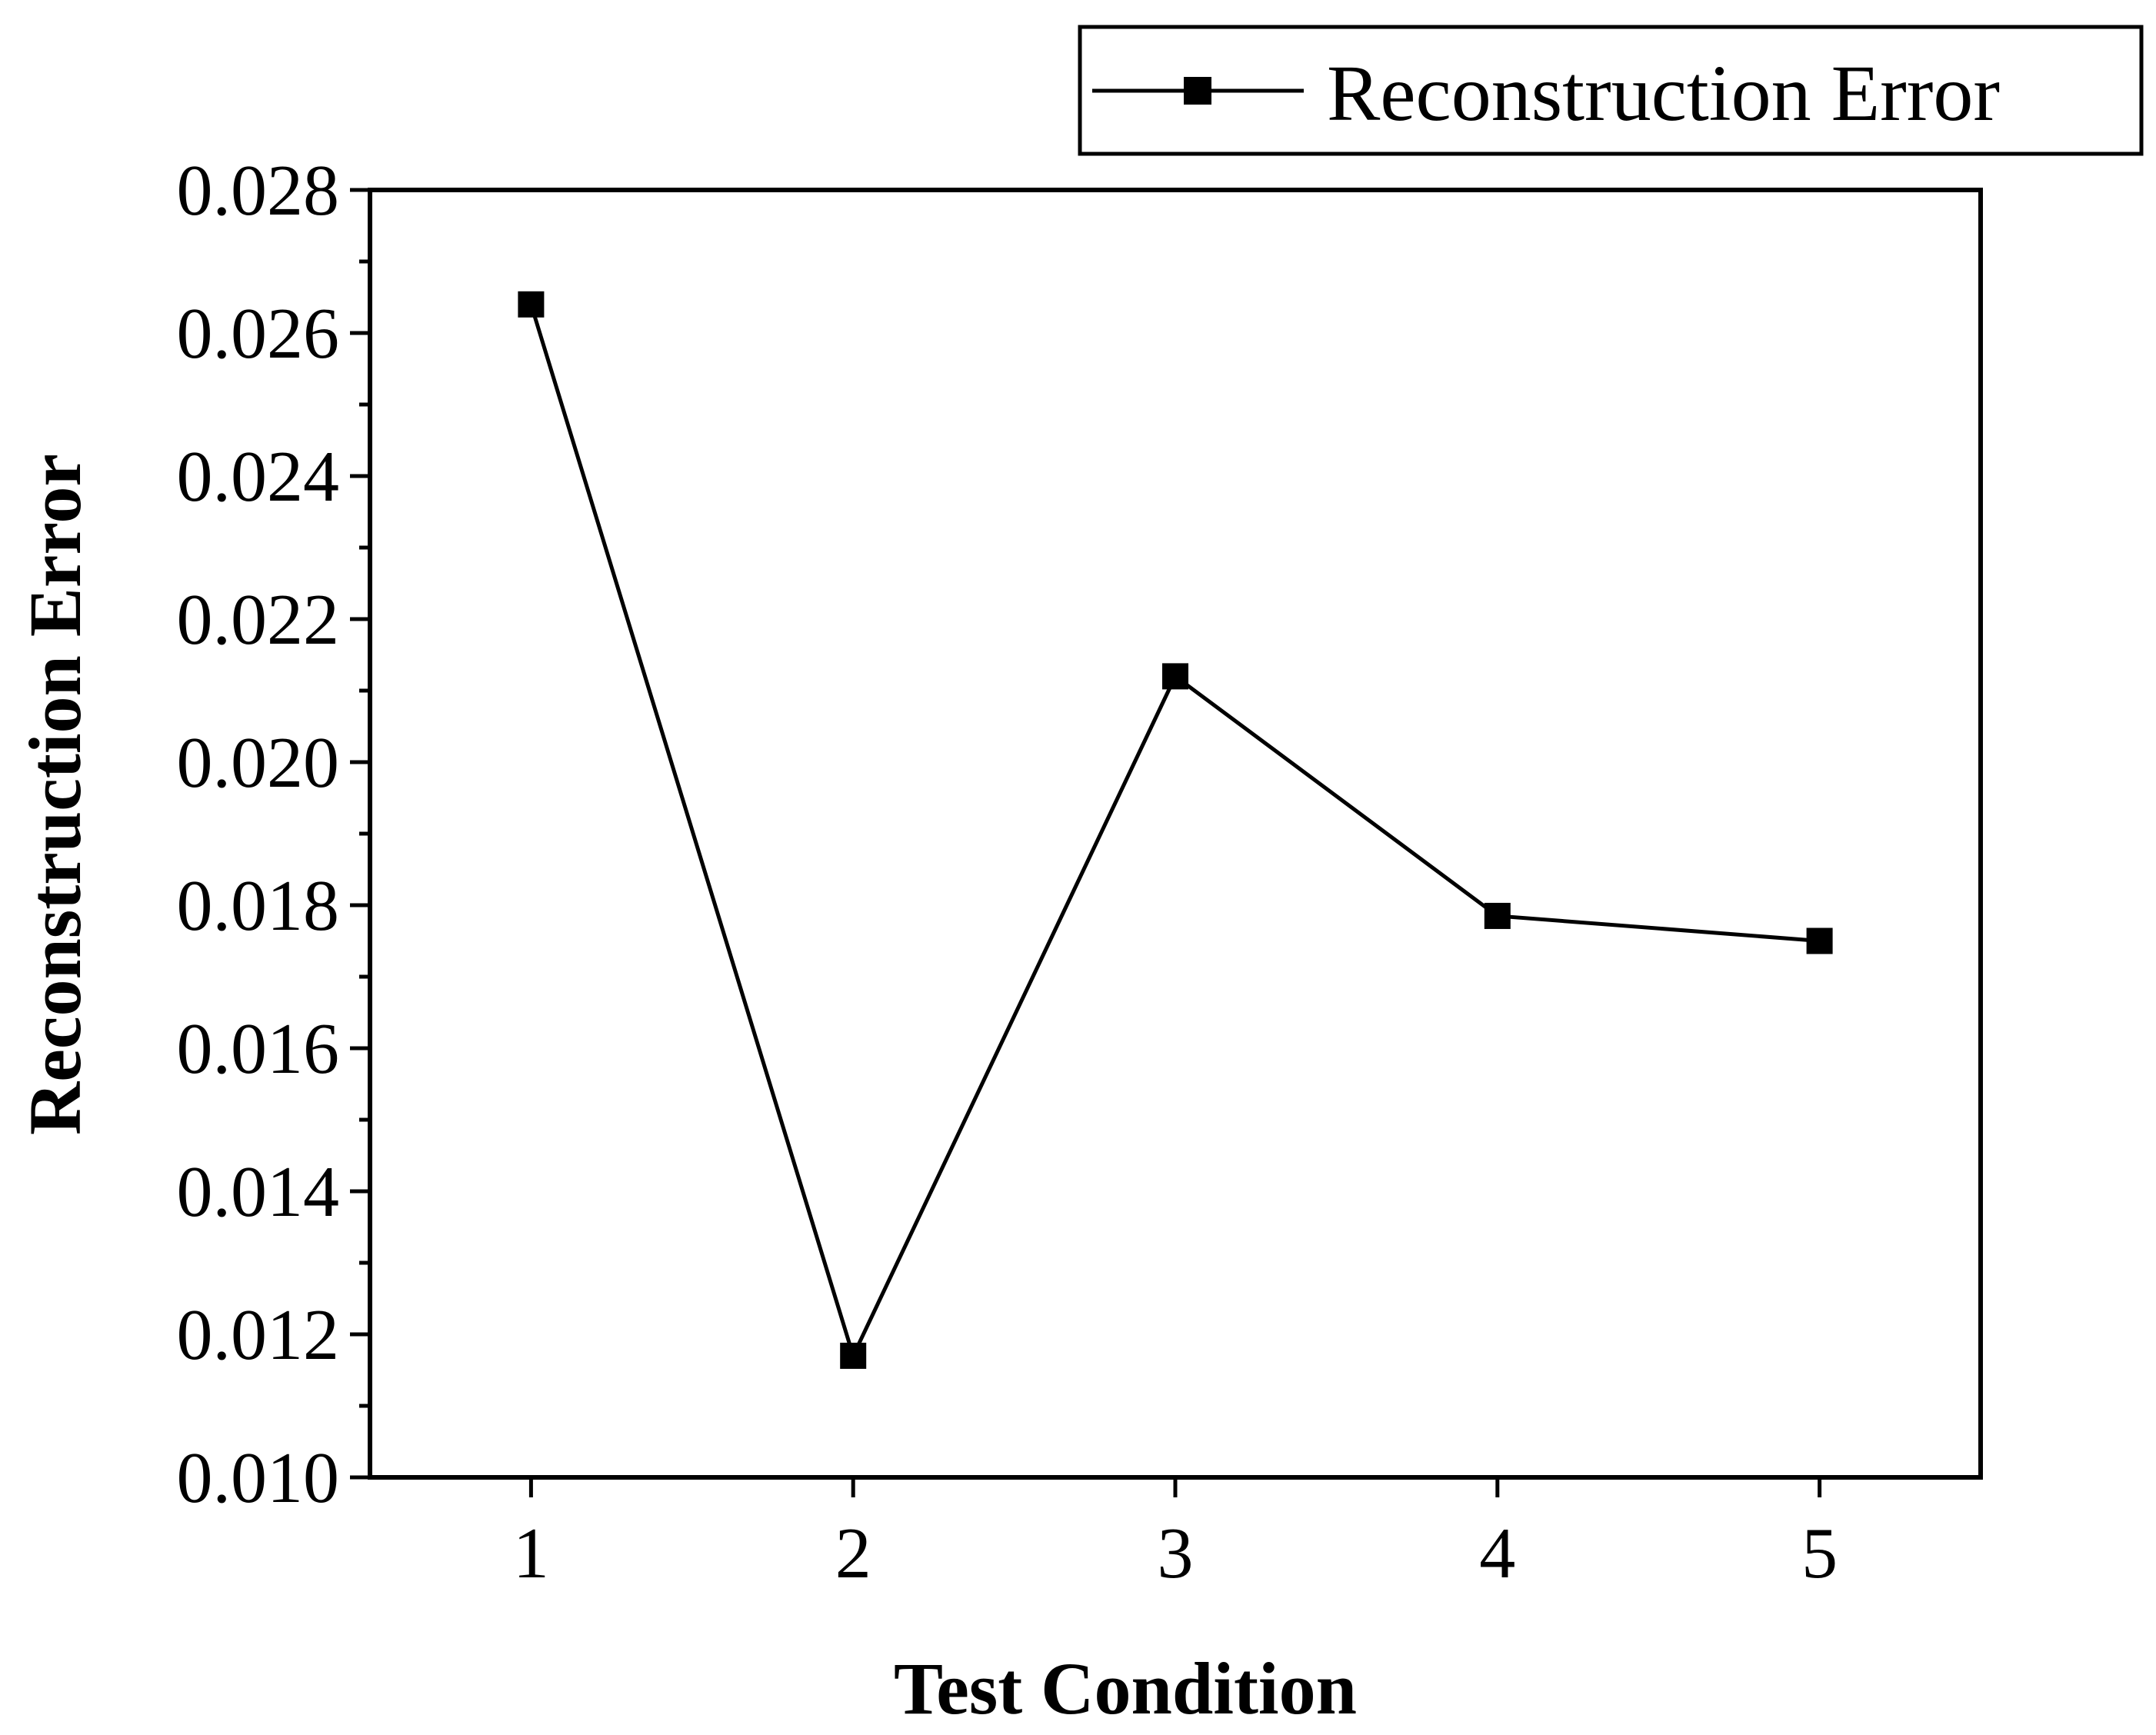 The height and width of the screenshot is (1735, 2156). What do you see at coordinates (258, 1335) in the screenshot?
I see `y-tick-label: 0.012` at bounding box center [258, 1335].